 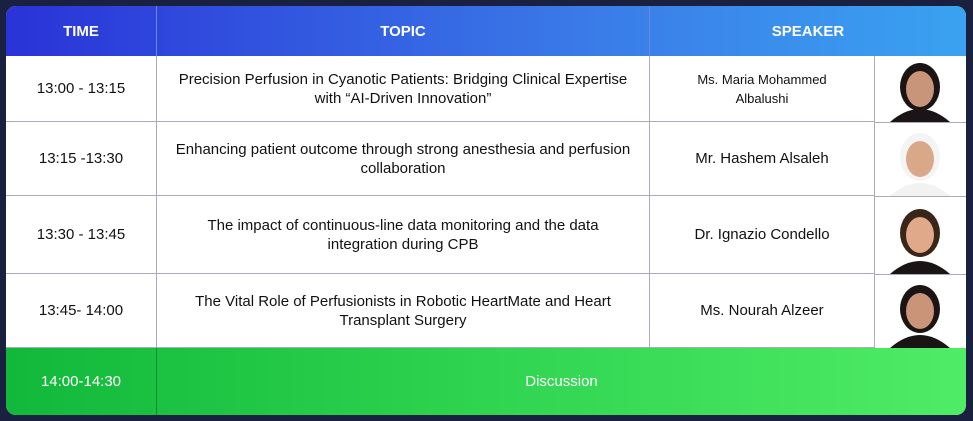 I want to click on header-topic: TOPIC, so click(x=403, y=31).